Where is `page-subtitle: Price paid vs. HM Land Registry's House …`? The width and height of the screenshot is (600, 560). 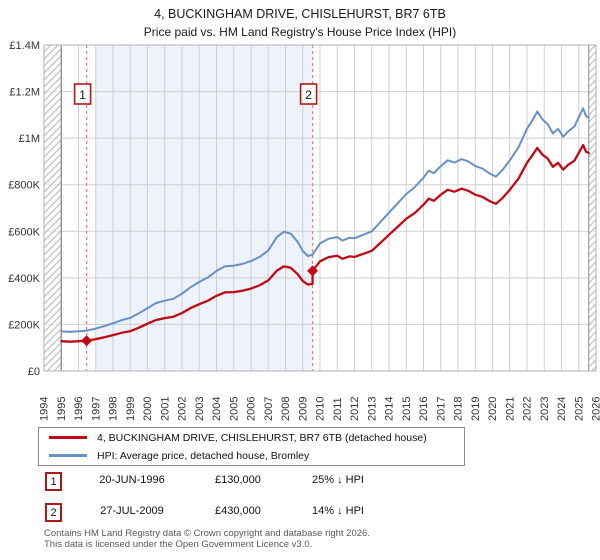 page-subtitle: Price paid vs. HM Land Registry's House … is located at coordinates (300, 32).